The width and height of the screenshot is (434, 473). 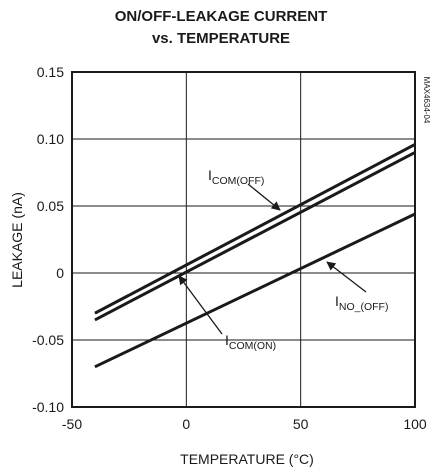 What do you see at coordinates (50, 72) in the screenshot?
I see `y-tick-label: 0.15` at bounding box center [50, 72].